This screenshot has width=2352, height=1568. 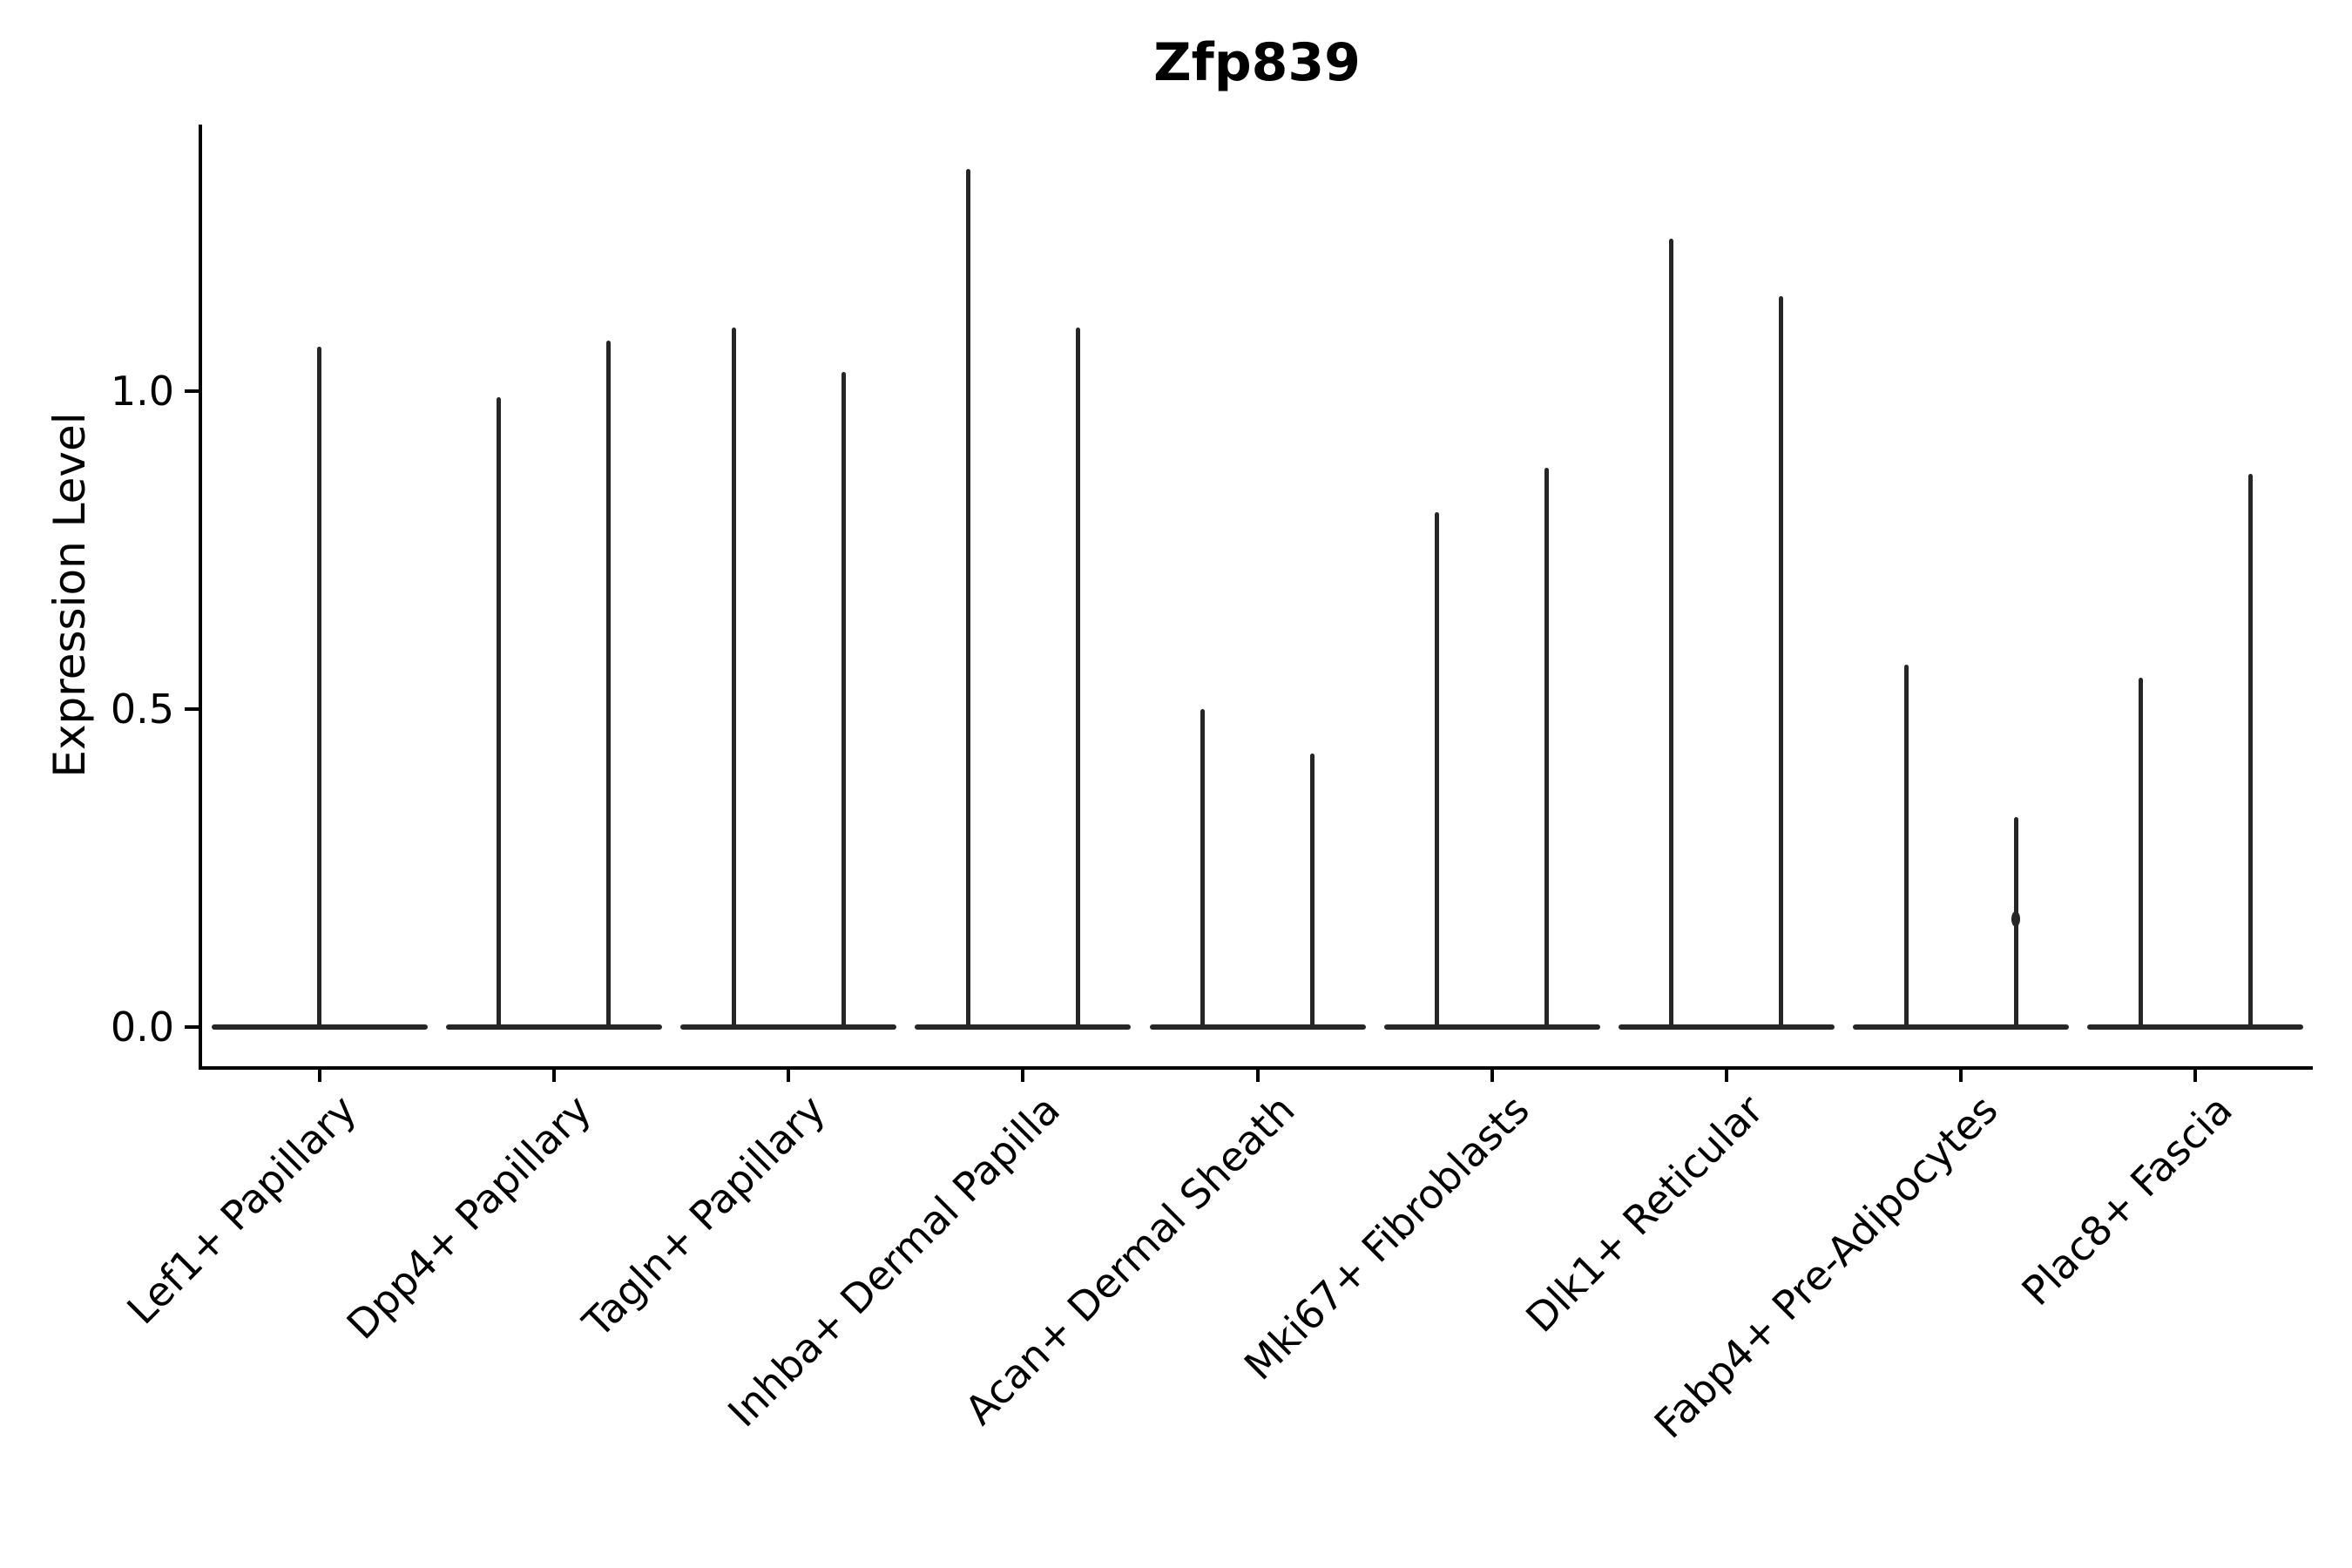 I want to click on y-tick-label: 0.5, so click(x=142, y=709).